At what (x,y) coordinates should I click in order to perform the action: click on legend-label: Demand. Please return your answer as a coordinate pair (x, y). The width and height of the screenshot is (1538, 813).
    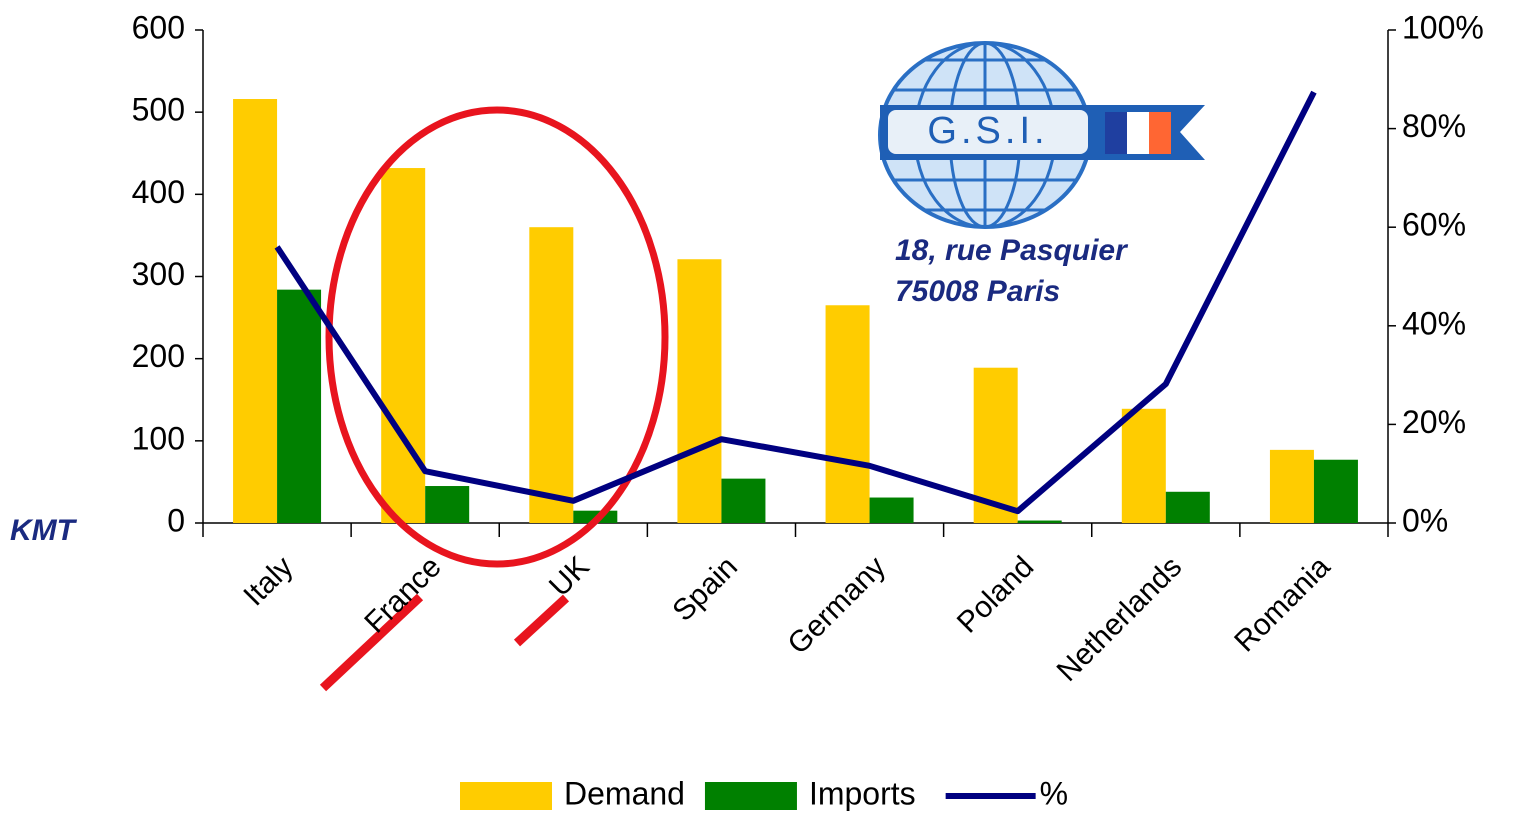
    Looking at the image, I should click on (624, 793).